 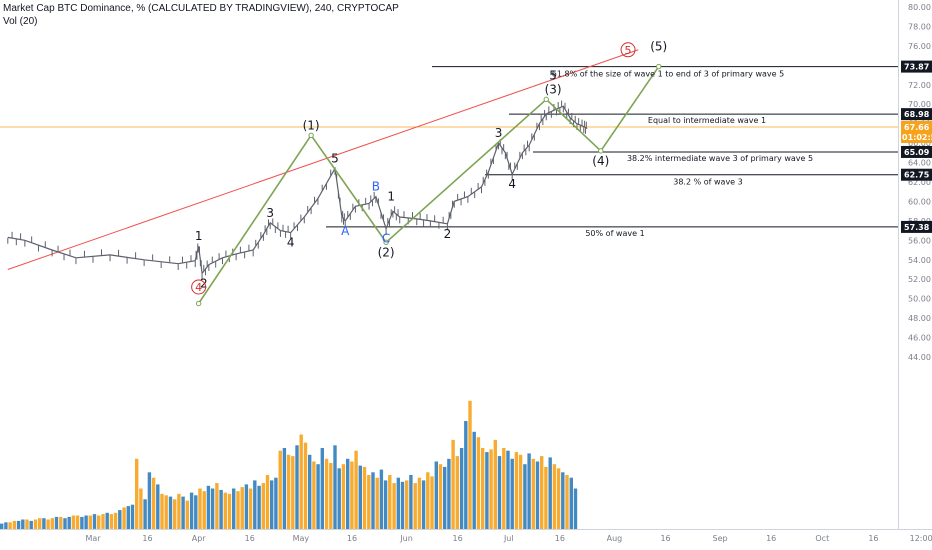 What do you see at coordinates (919, 182) in the screenshot?
I see `y-tick-label: 62.00` at bounding box center [919, 182].